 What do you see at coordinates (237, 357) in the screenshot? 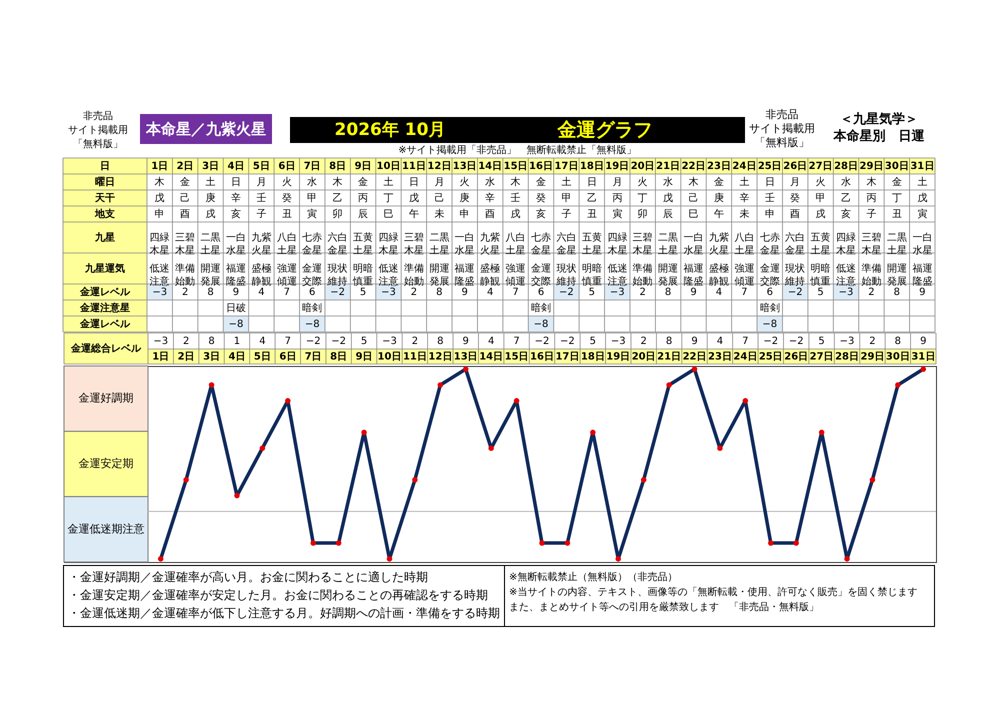
I see `x-tick-label: 4日` at bounding box center [237, 357].